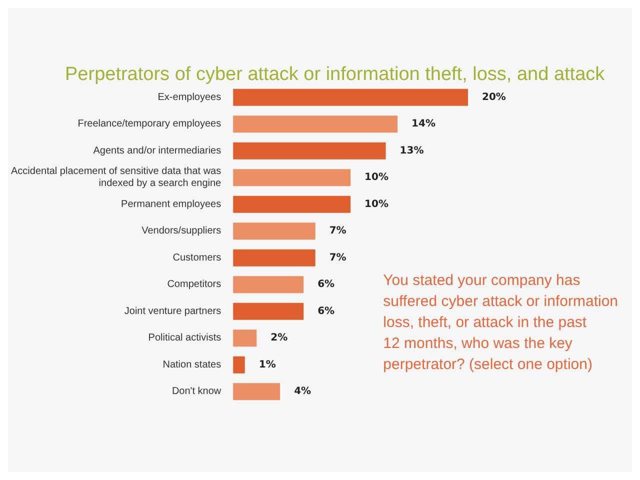  What do you see at coordinates (197, 258) in the screenshot?
I see `y-tick-label: Customers` at bounding box center [197, 258].